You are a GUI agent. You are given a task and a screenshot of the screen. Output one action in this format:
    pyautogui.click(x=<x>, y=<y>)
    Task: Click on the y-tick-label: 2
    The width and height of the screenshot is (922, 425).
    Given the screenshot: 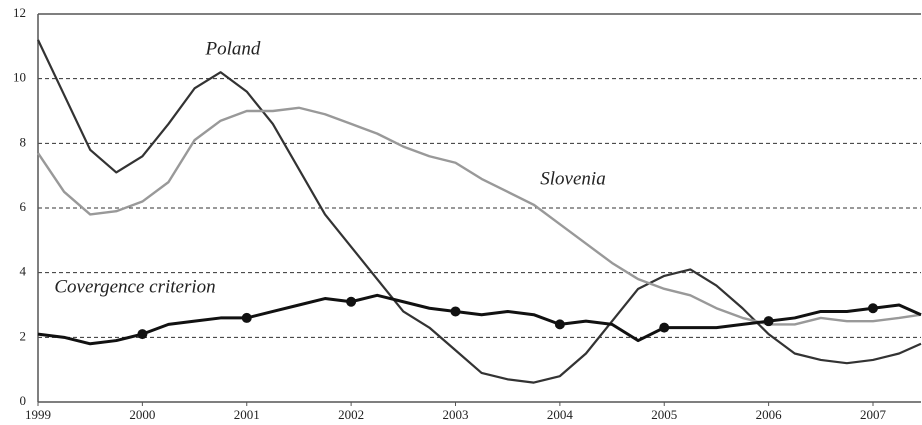 What is the action you would take?
    pyautogui.click(x=23, y=335)
    